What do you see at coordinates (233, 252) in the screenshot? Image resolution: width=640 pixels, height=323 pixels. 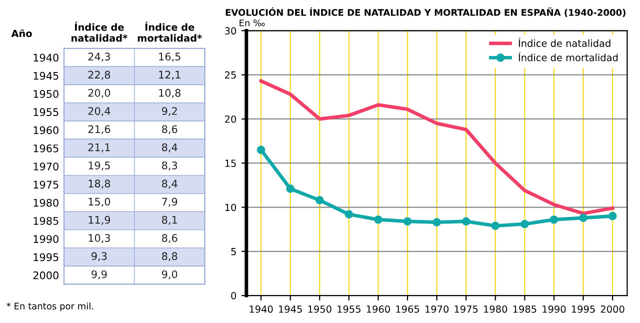 I see `y-tick-label: 5` at bounding box center [233, 252].